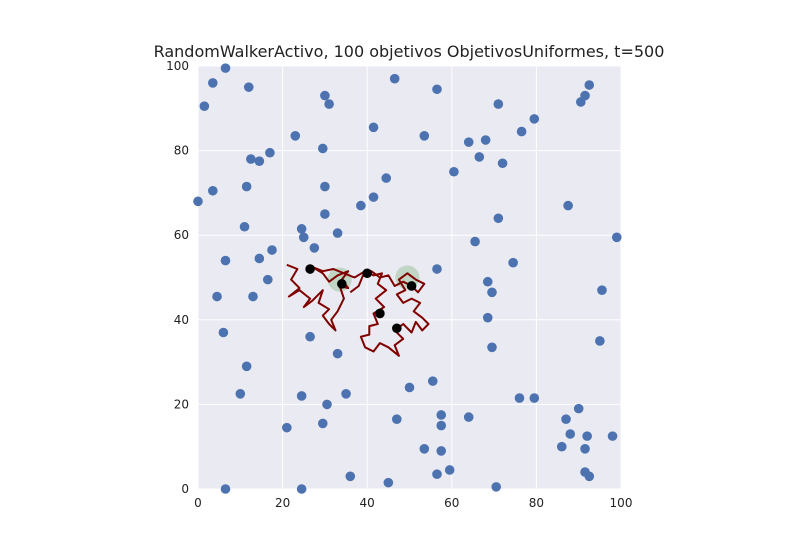 The image size is (800, 555). What do you see at coordinates (198, 503) in the screenshot?
I see `x-tick-label: 0` at bounding box center [198, 503].